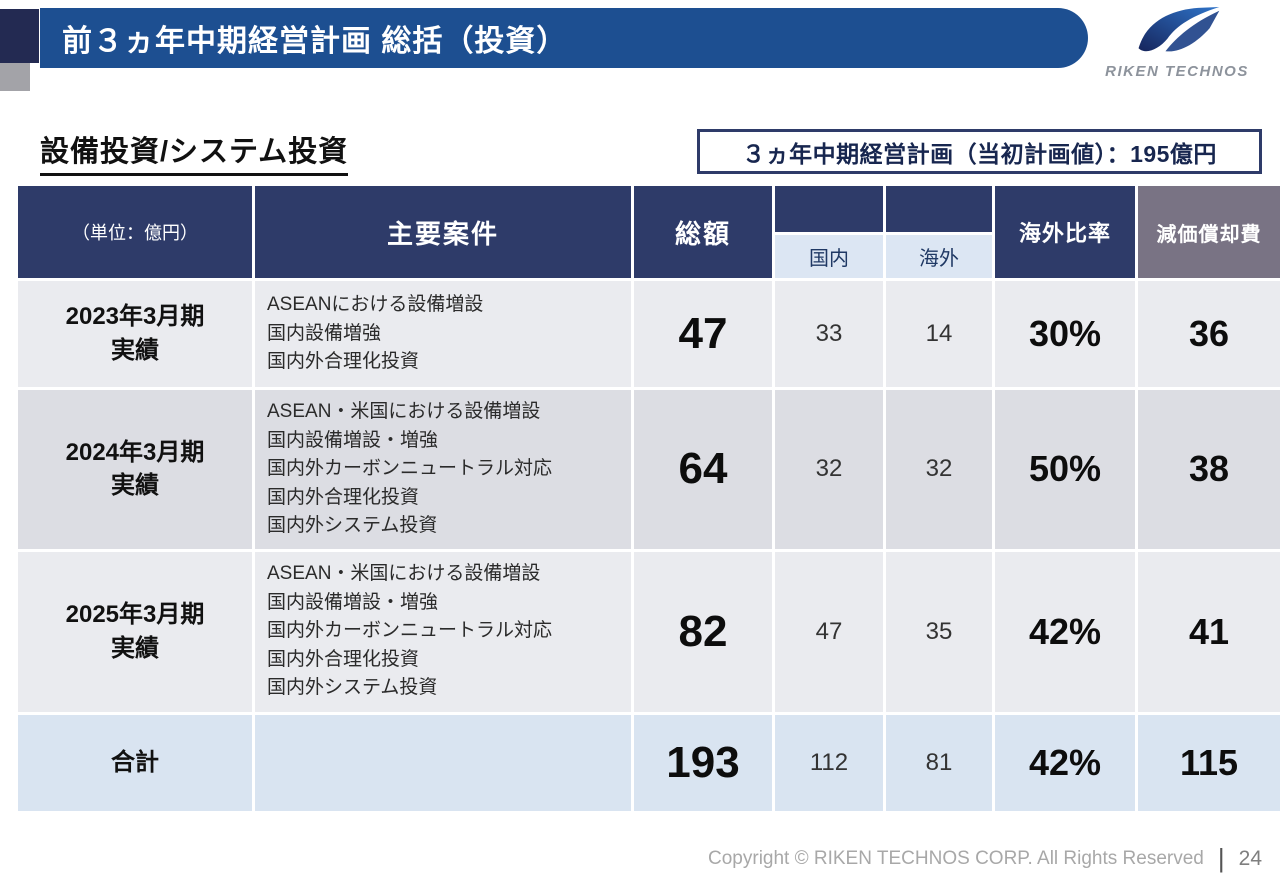  I want to click on period-line: 2025年3月期, so click(135, 614).